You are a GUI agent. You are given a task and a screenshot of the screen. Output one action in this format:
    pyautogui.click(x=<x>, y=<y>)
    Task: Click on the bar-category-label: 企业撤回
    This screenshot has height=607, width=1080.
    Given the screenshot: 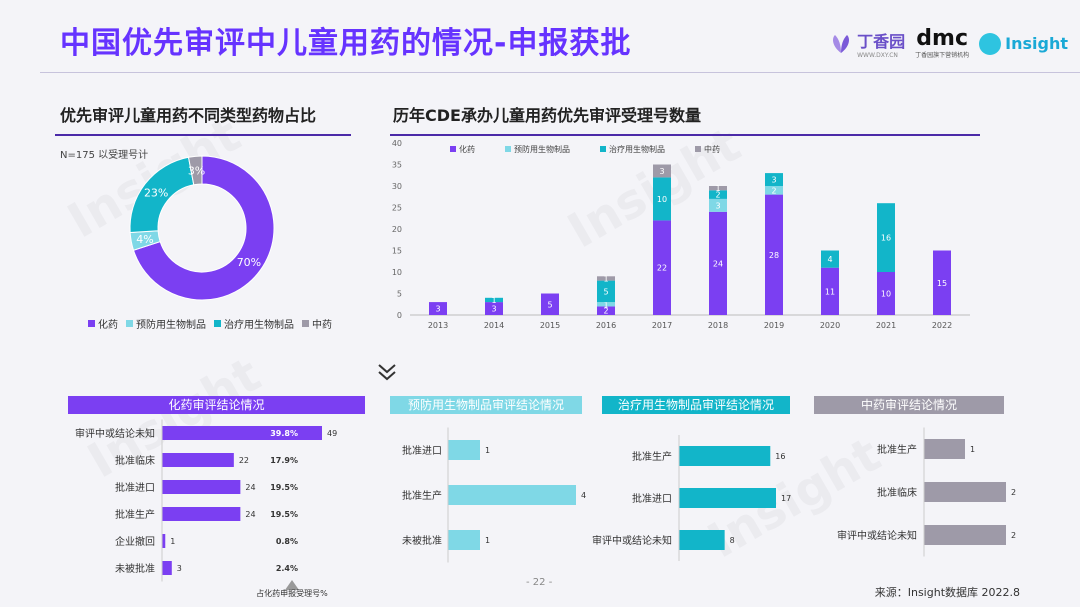 What is the action you would take?
    pyautogui.click(x=135, y=541)
    